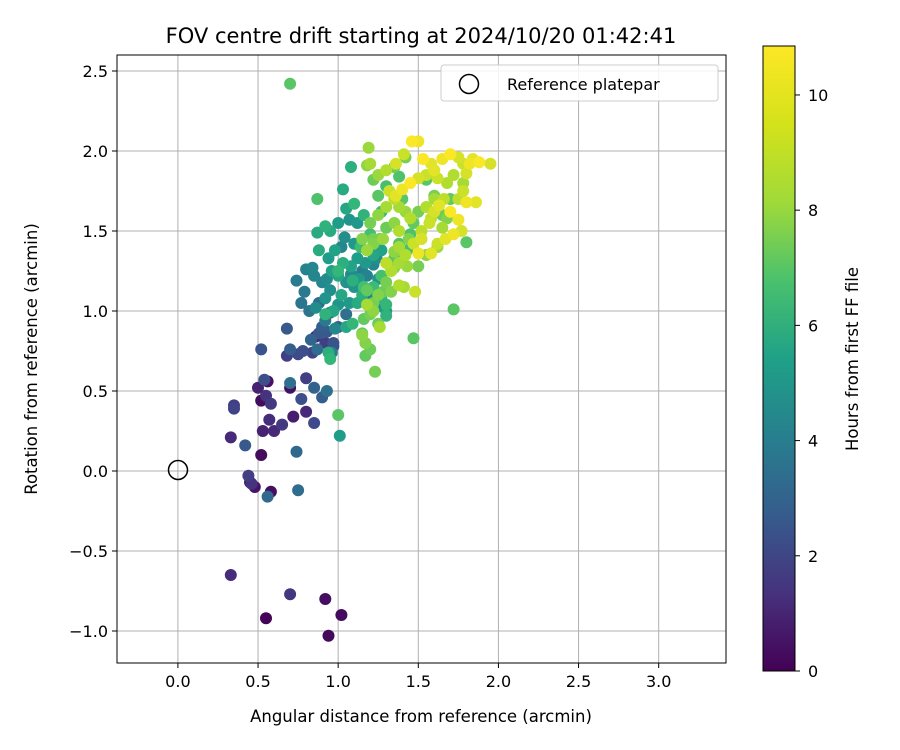 This screenshot has height=750, width=900. What do you see at coordinates (95, 391) in the screenshot?
I see `y-tick-label: 0.5` at bounding box center [95, 391].